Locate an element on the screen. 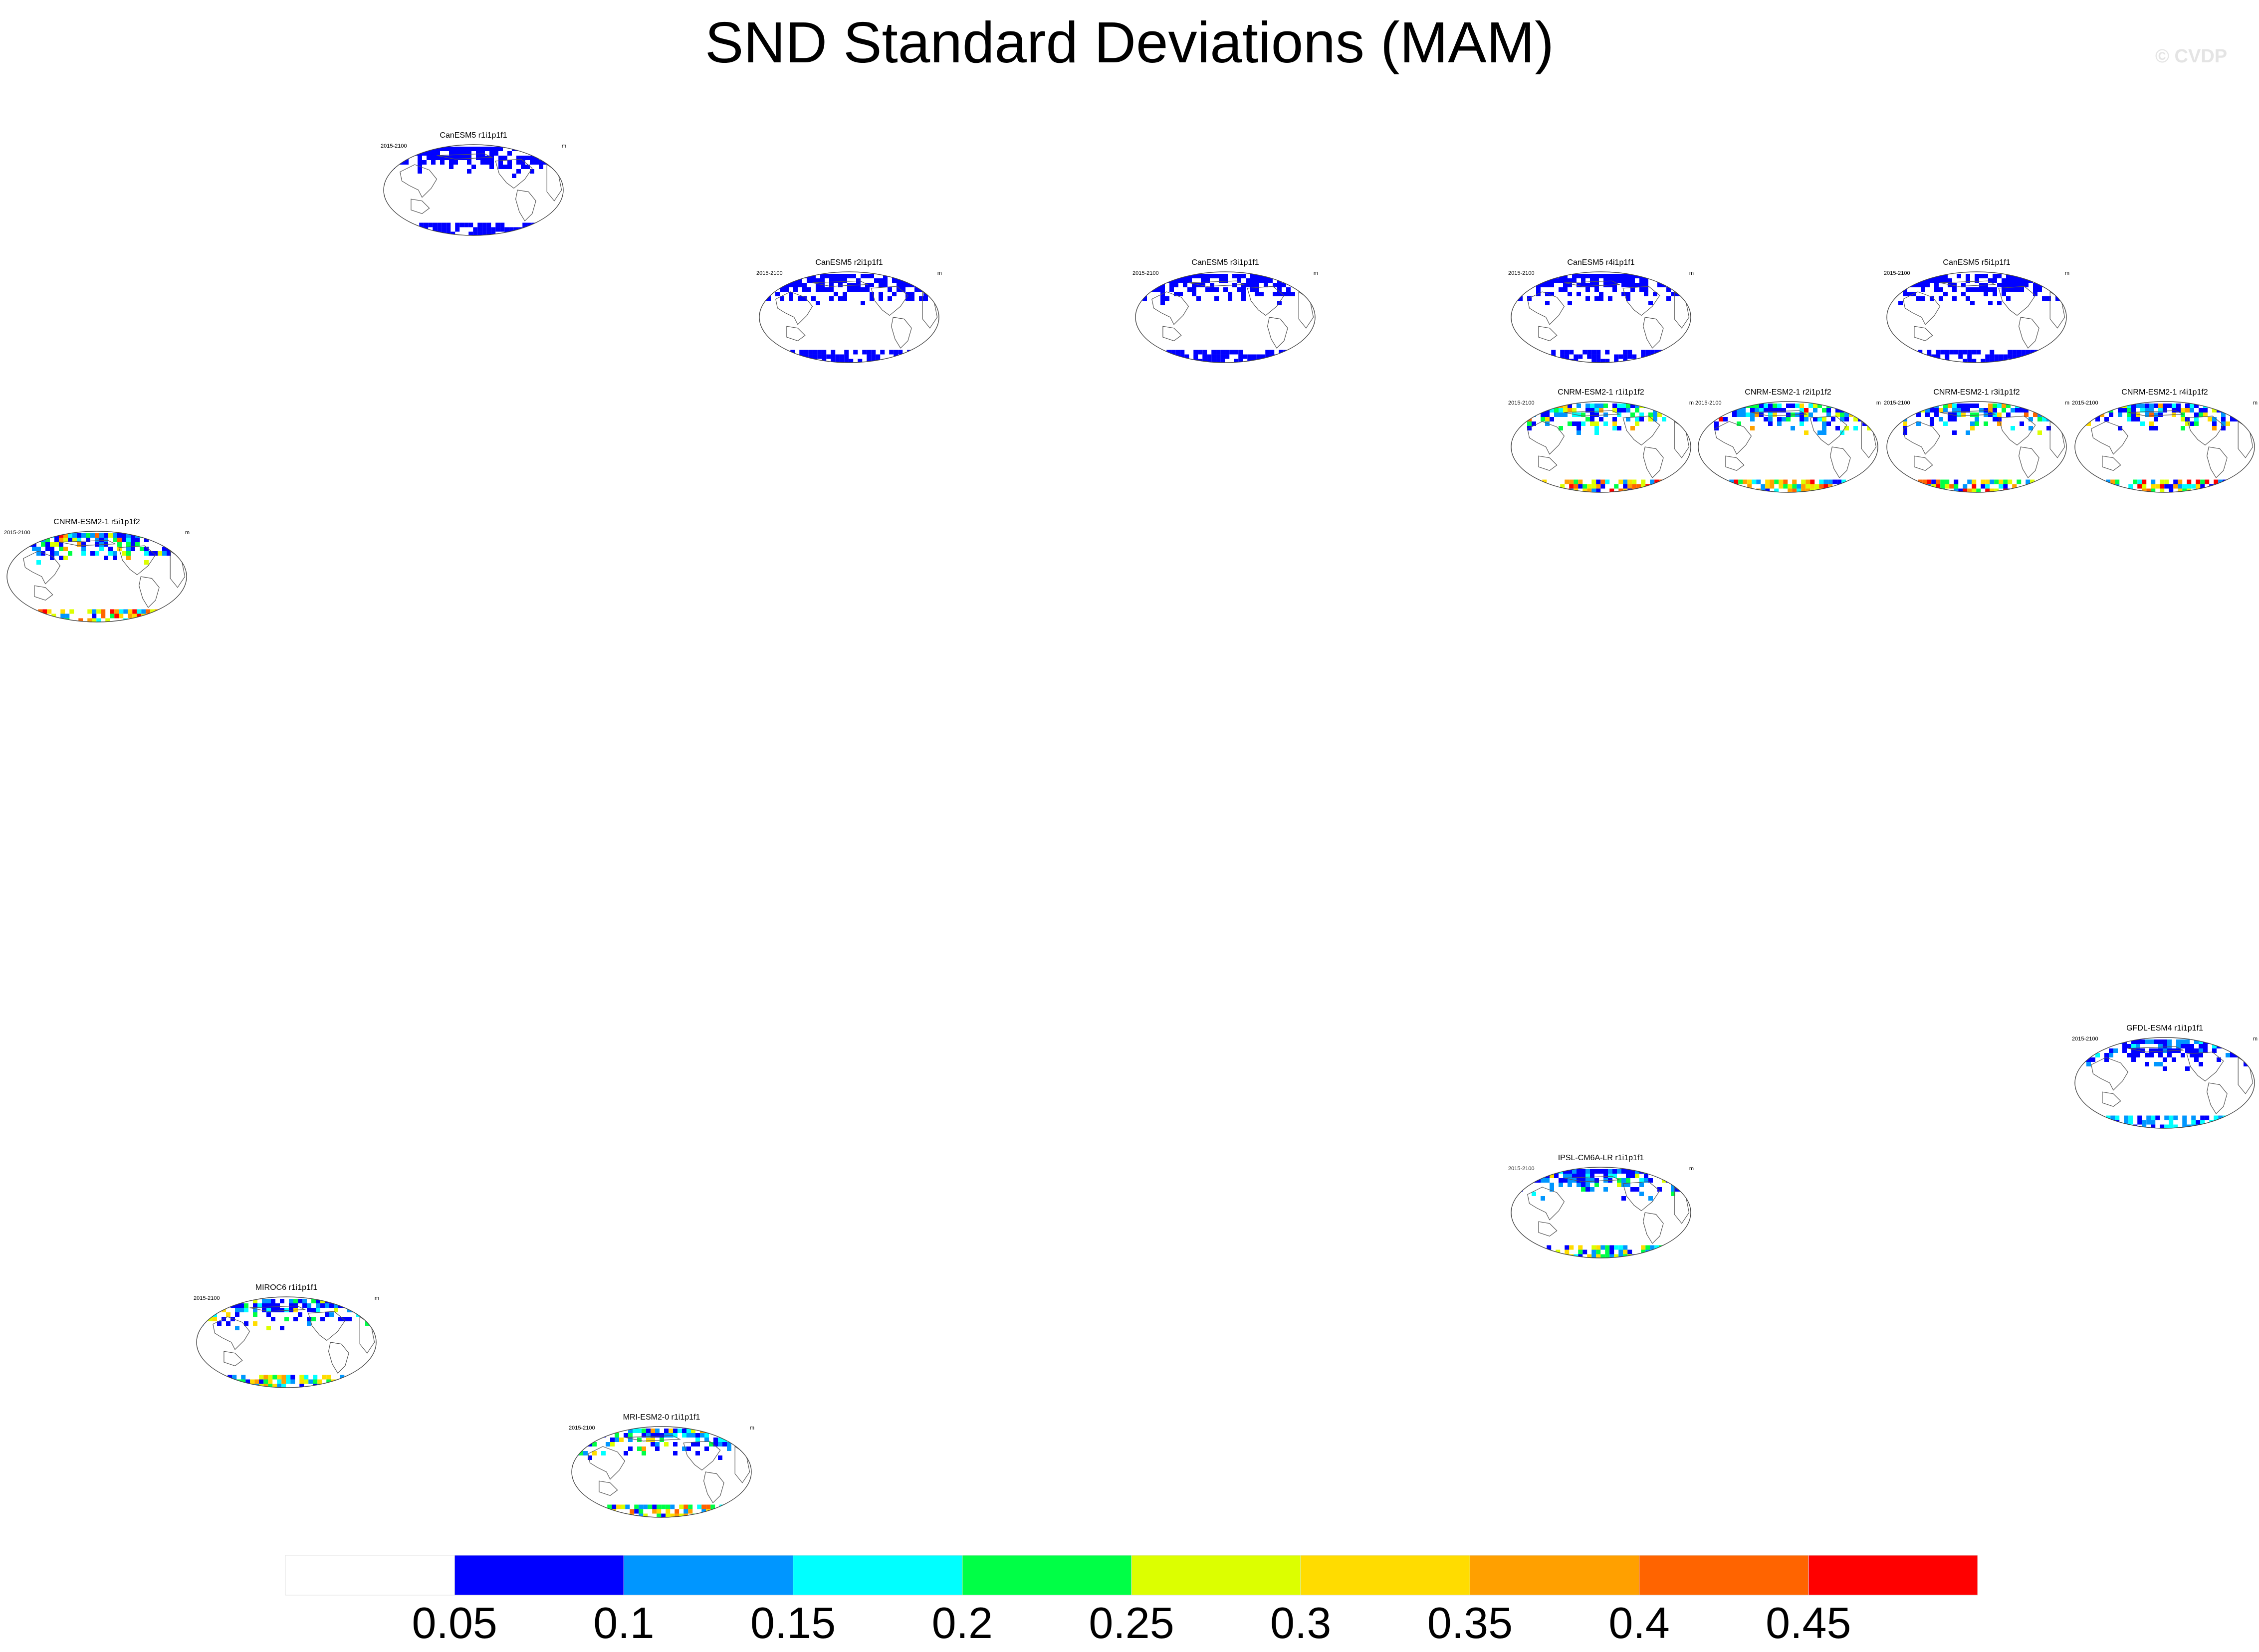  map-panel: MRI-ESM2-0 r1i1p1f1 2015-2100 m is located at coordinates (661, 1465).